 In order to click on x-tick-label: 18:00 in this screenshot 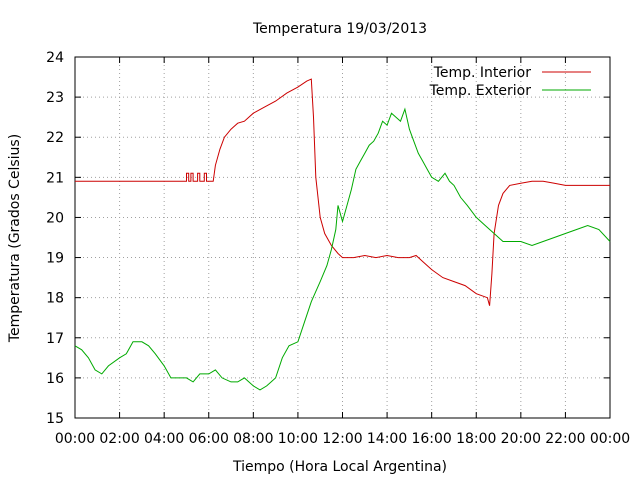, I will do `click(476, 439)`.